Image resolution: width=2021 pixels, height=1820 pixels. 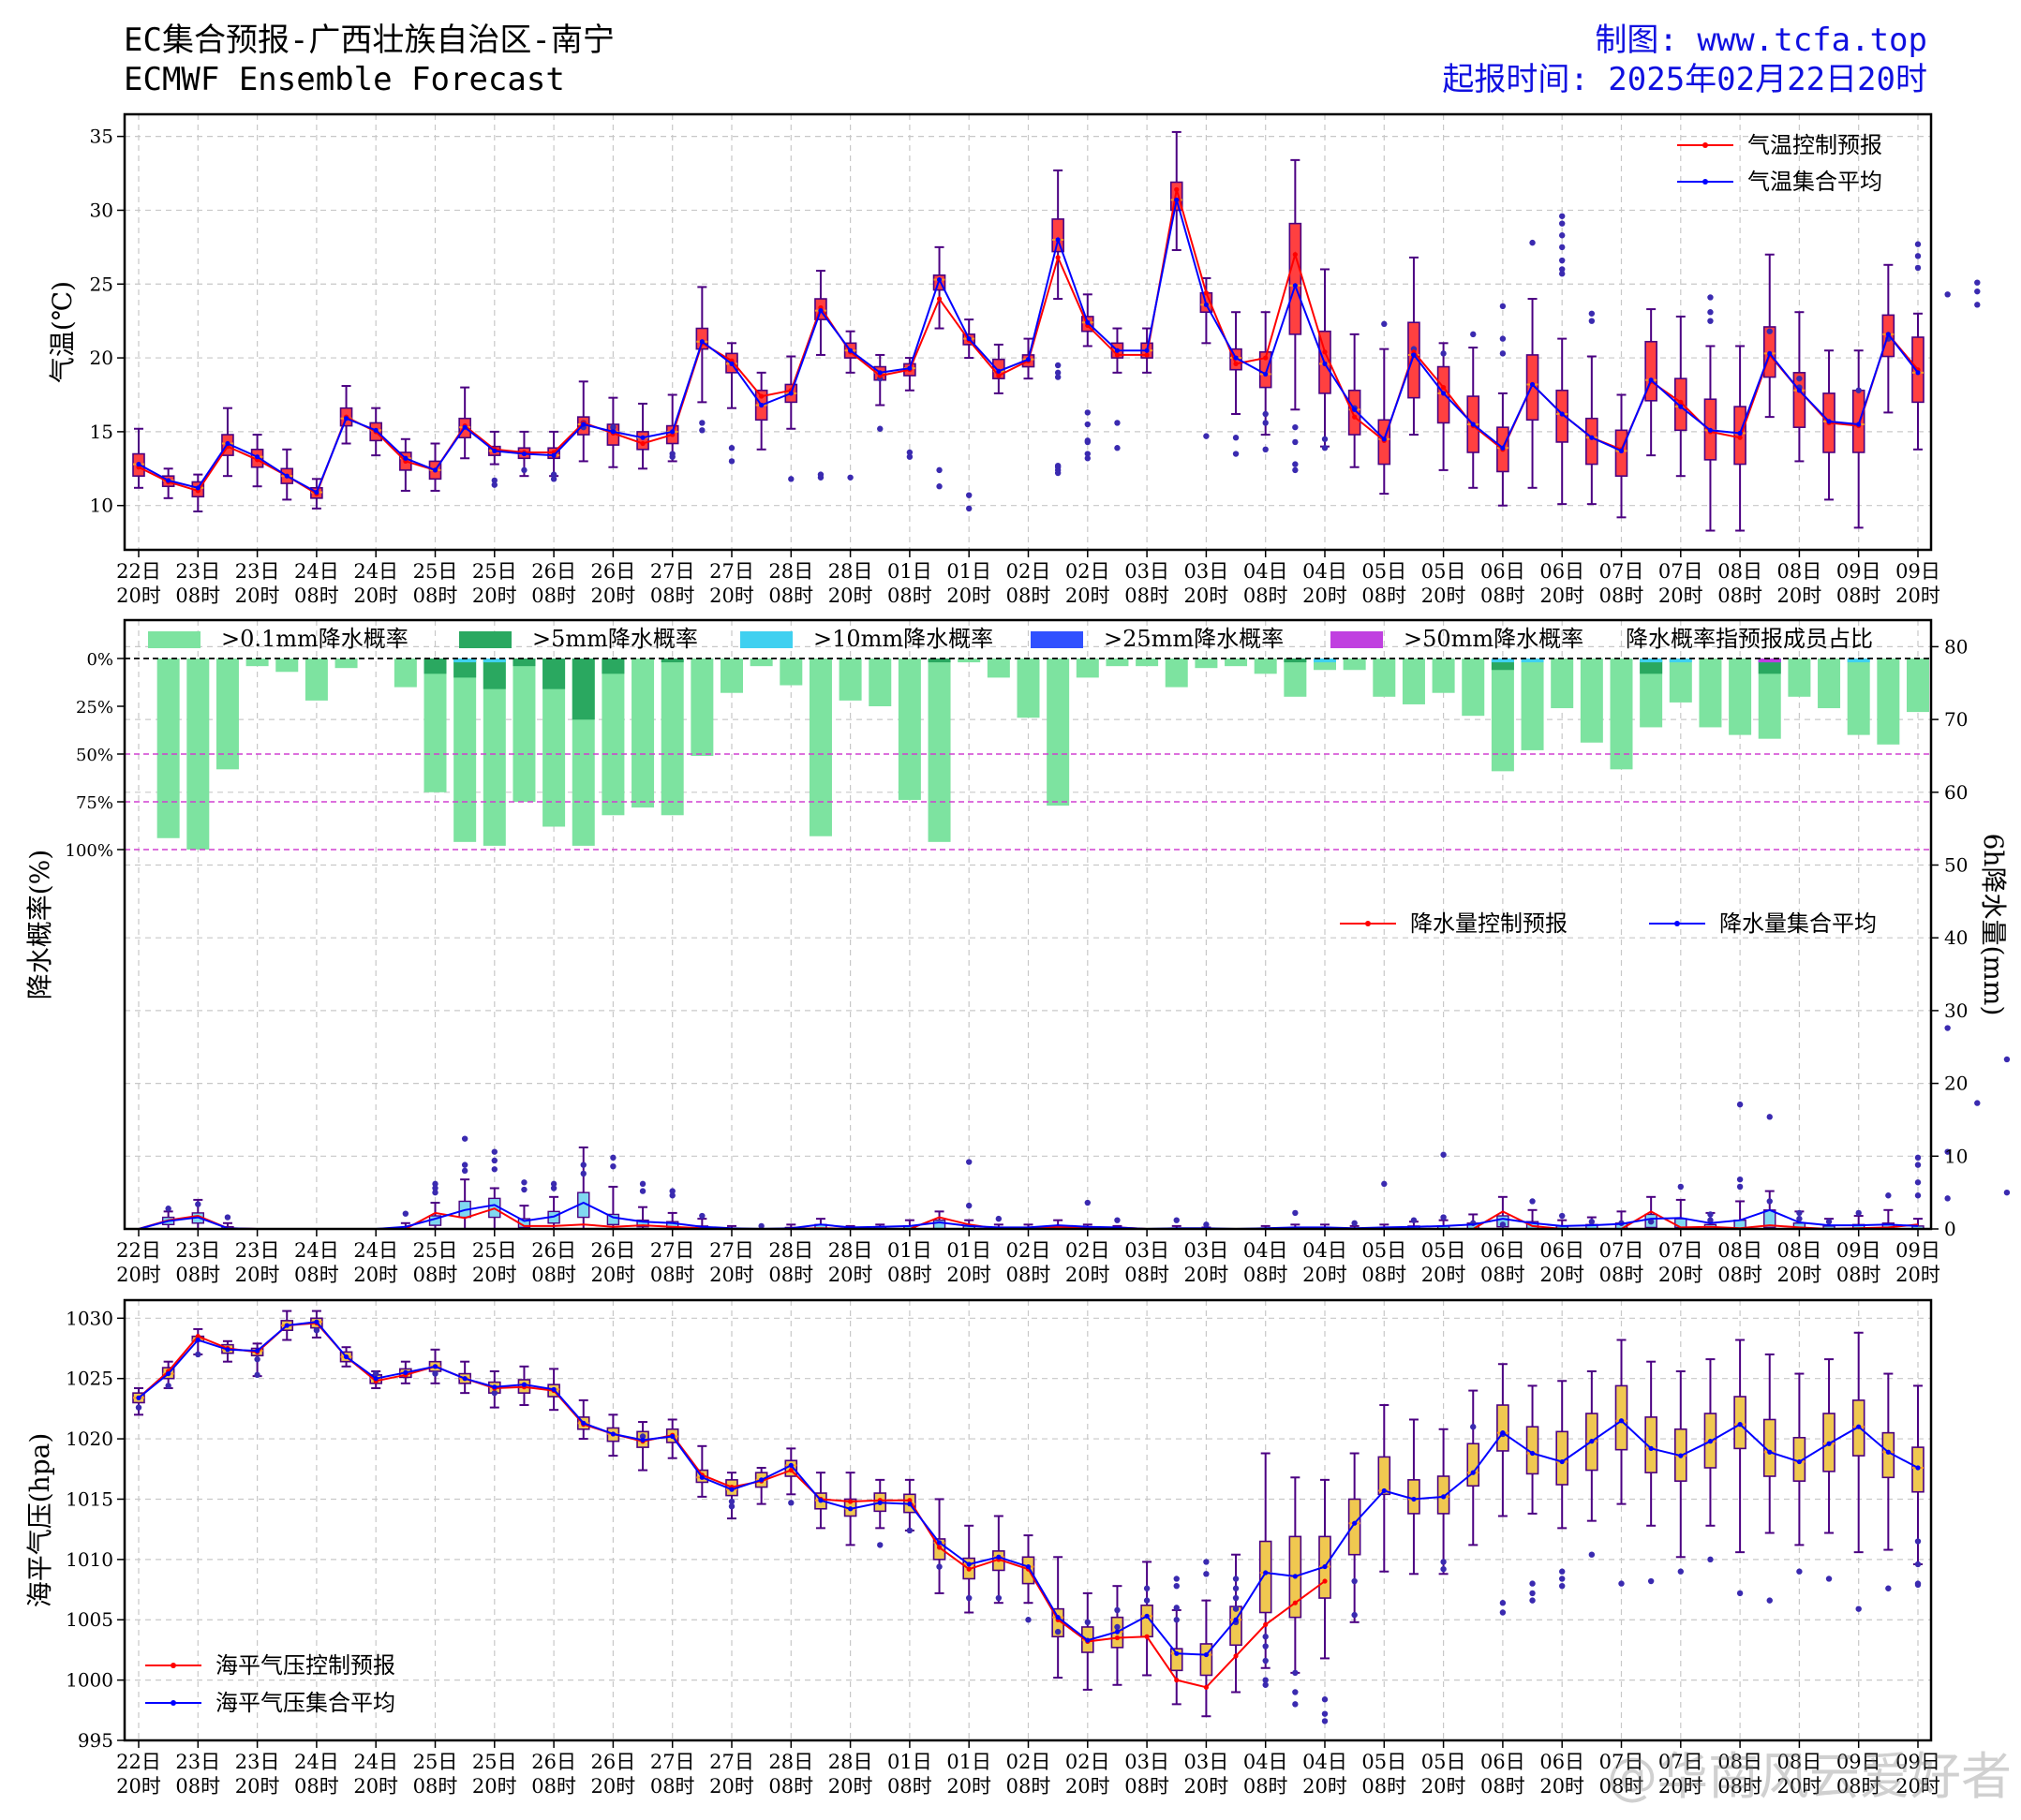 What do you see at coordinates (1028, 1251) in the screenshot?
I see `x-tick-label-day: 02日` at bounding box center [1028, 1251].